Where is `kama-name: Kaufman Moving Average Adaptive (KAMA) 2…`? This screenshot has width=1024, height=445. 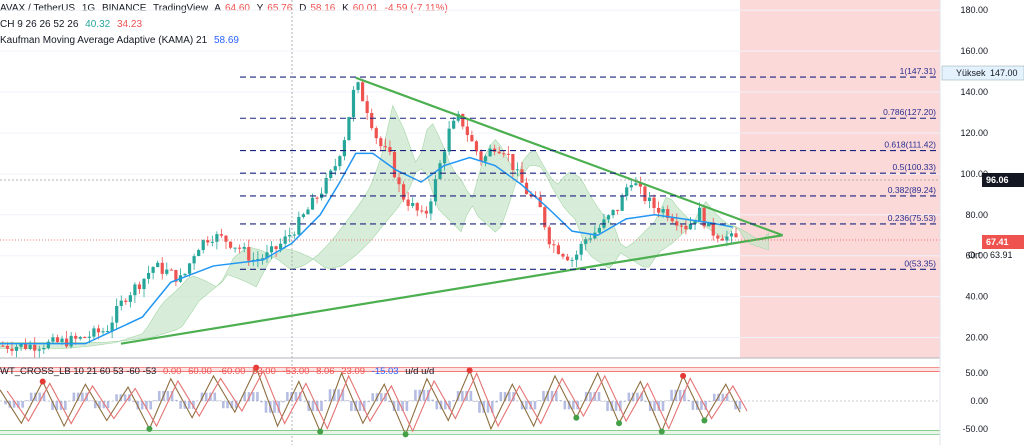 kama-name: Kaufman Moving Average Adaptive (KAMA) 2… is located at coordinates (104, 40).